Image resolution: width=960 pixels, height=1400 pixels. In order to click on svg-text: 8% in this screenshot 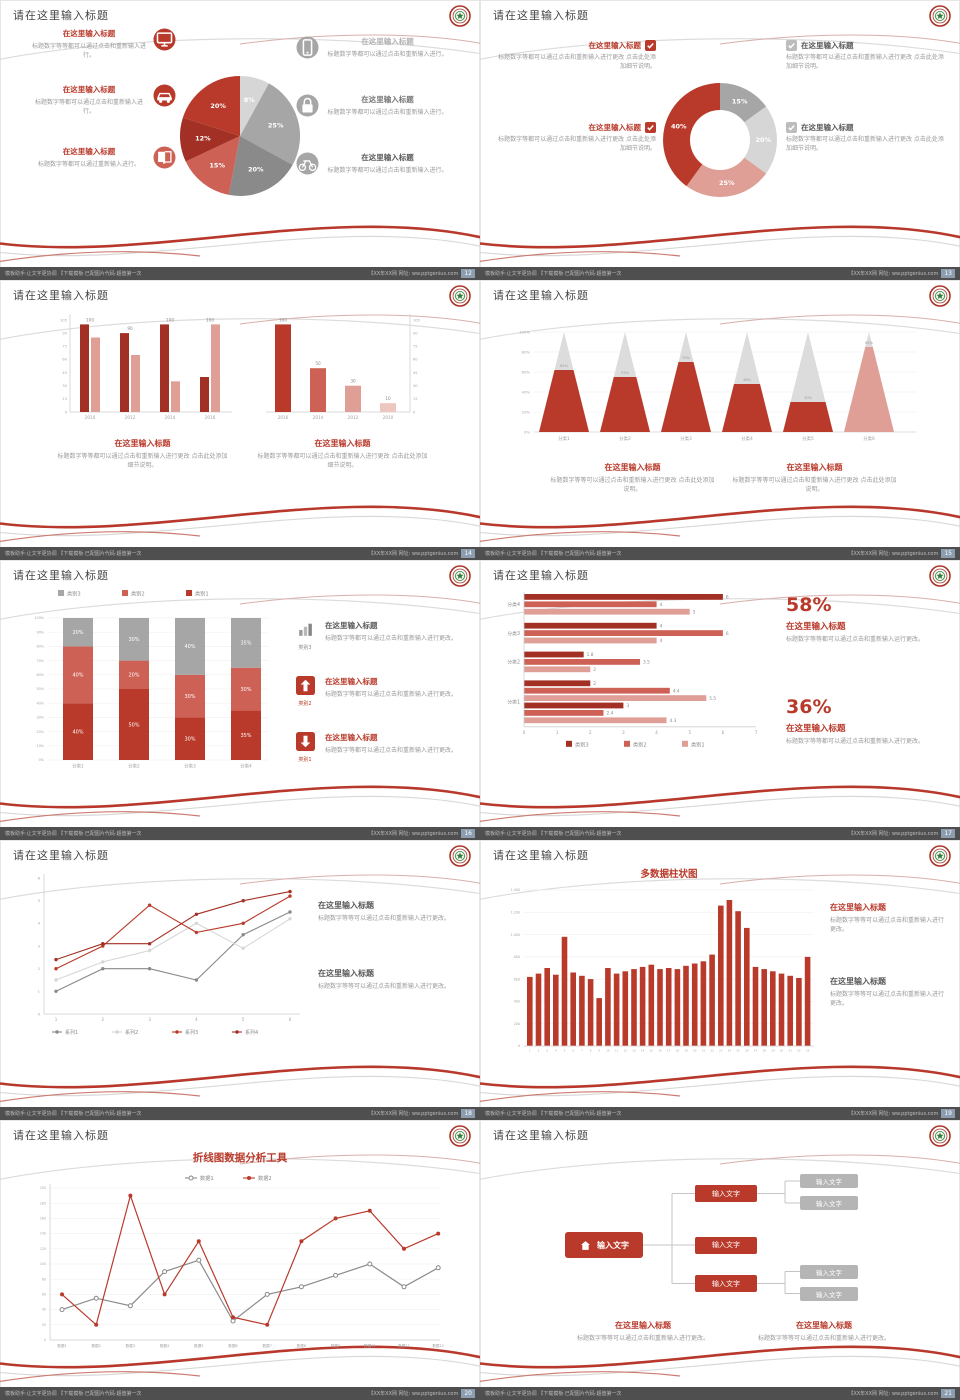, I will do `click(250, 100)`.